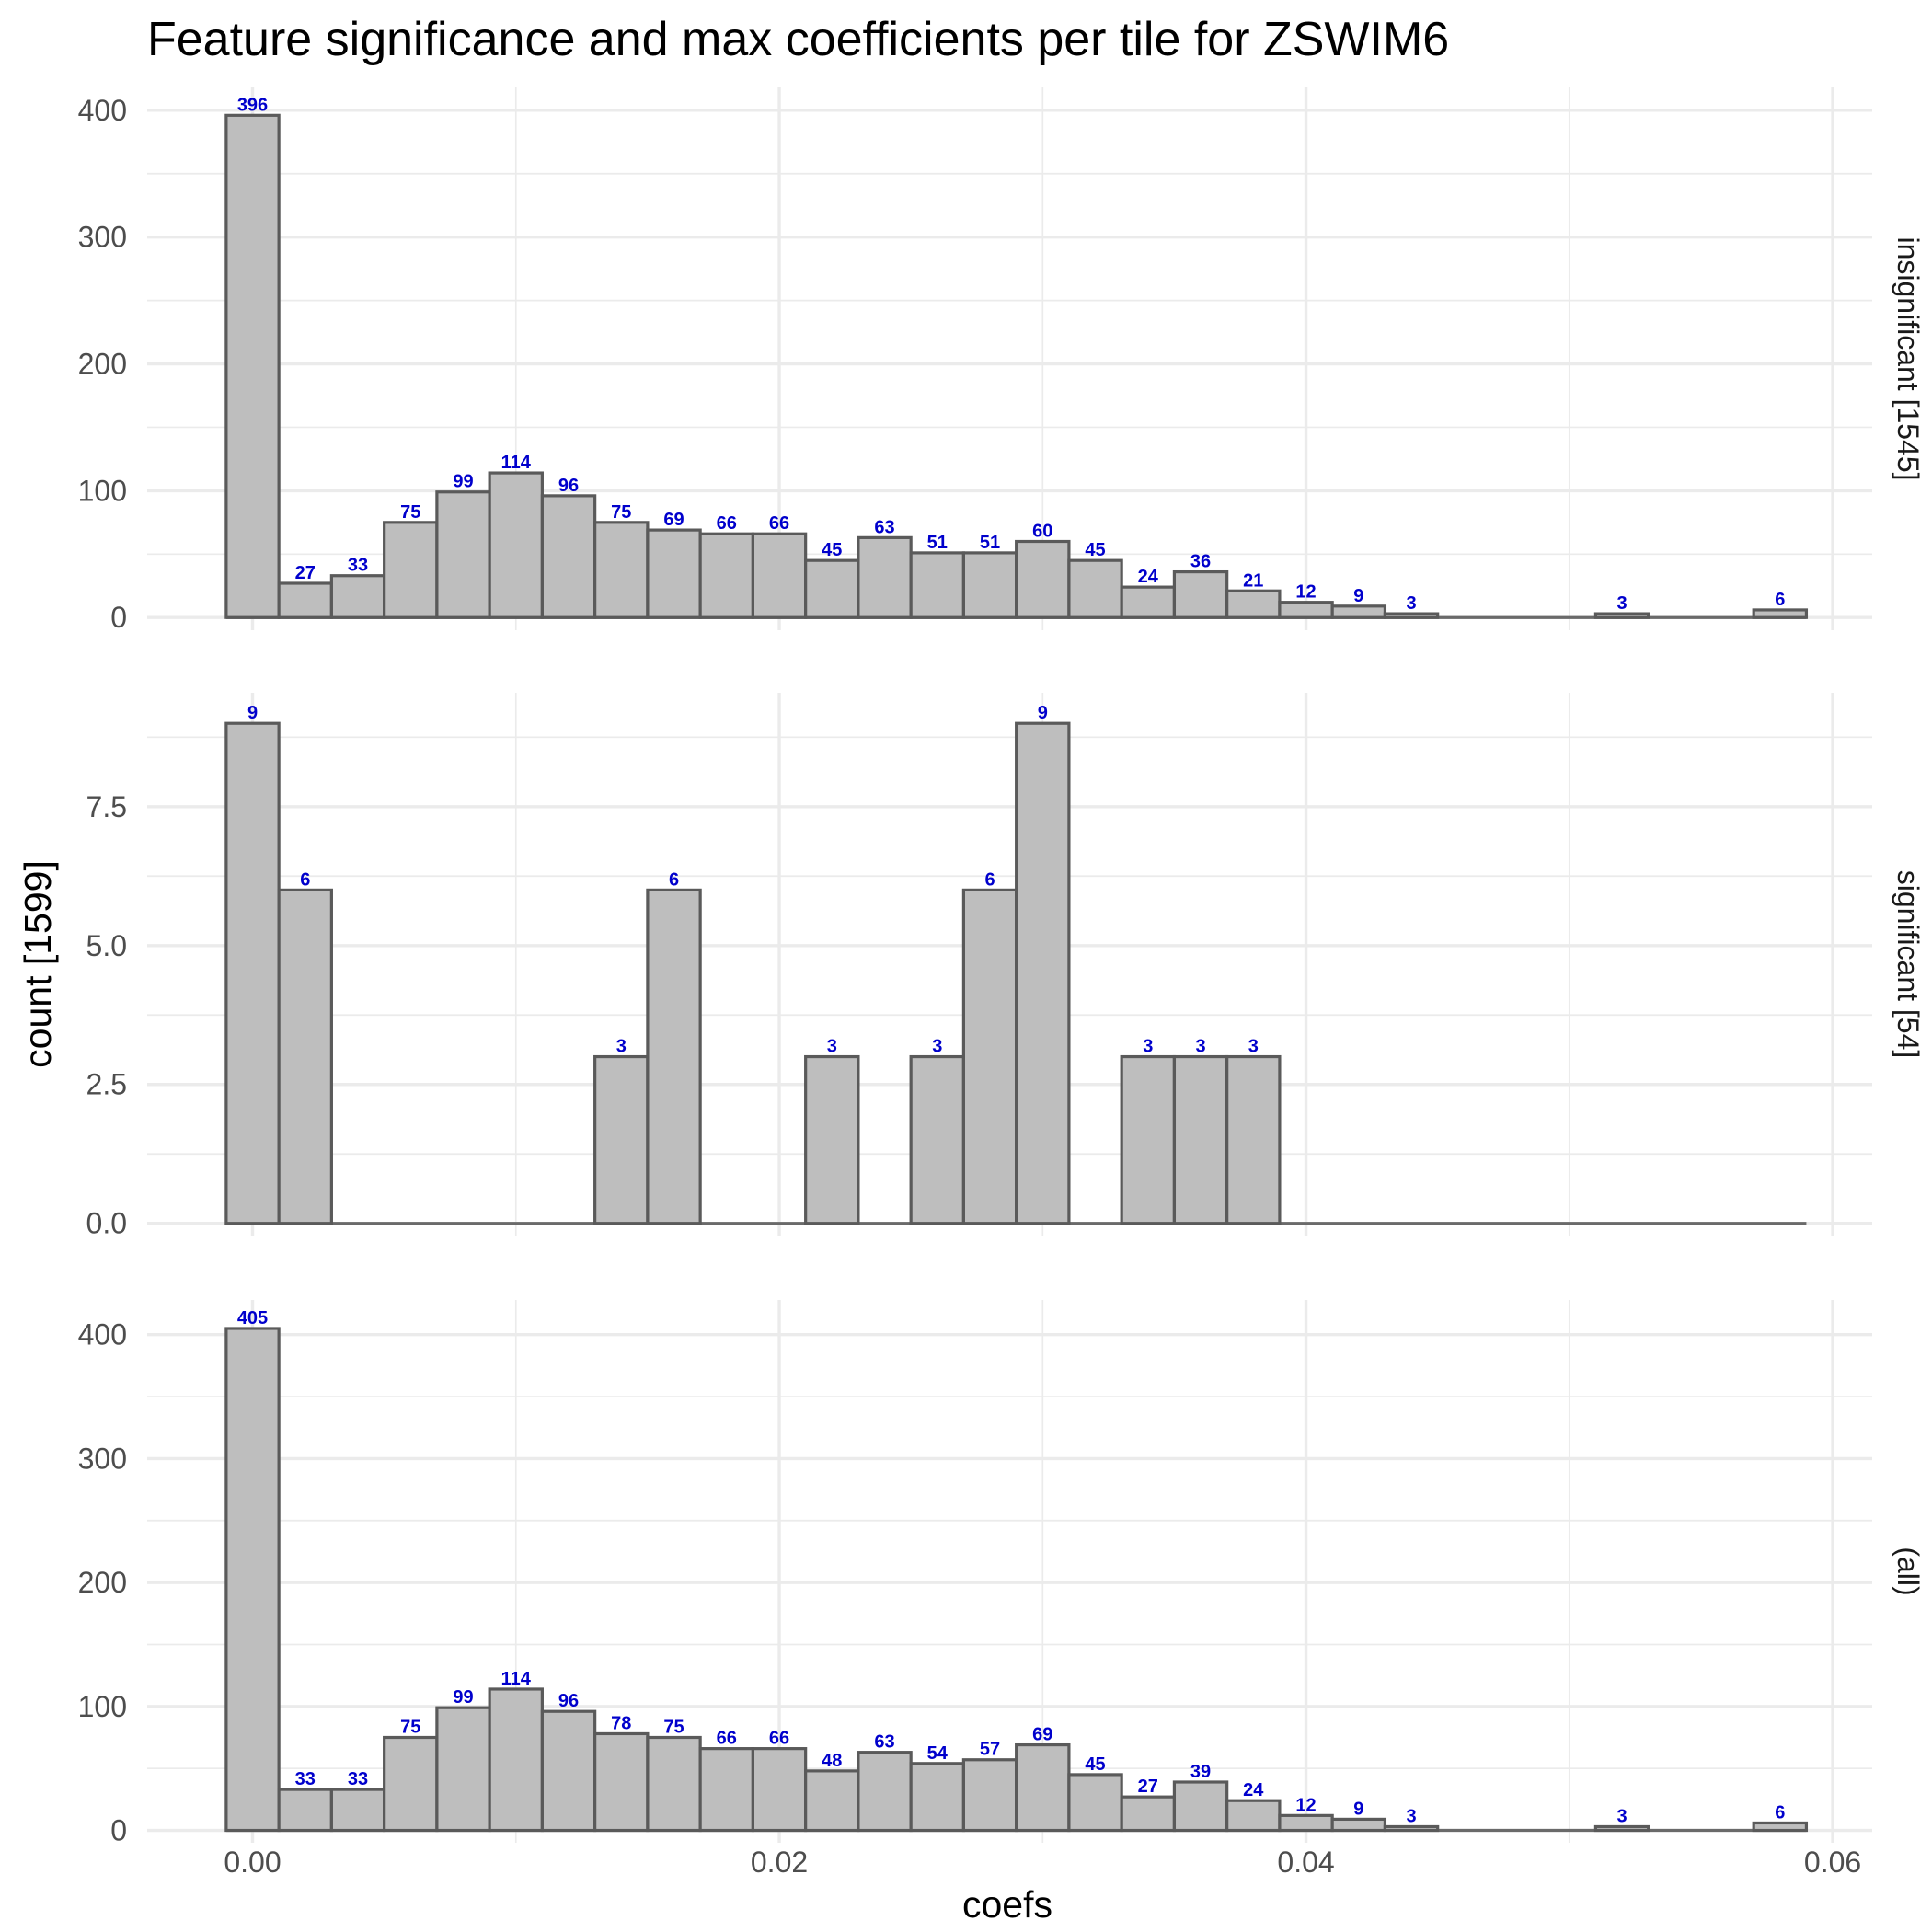 Image resolution: width=1932 pixels, height=1932 pixels. I want to click on bar-count-label: 27, so click(305, 573).